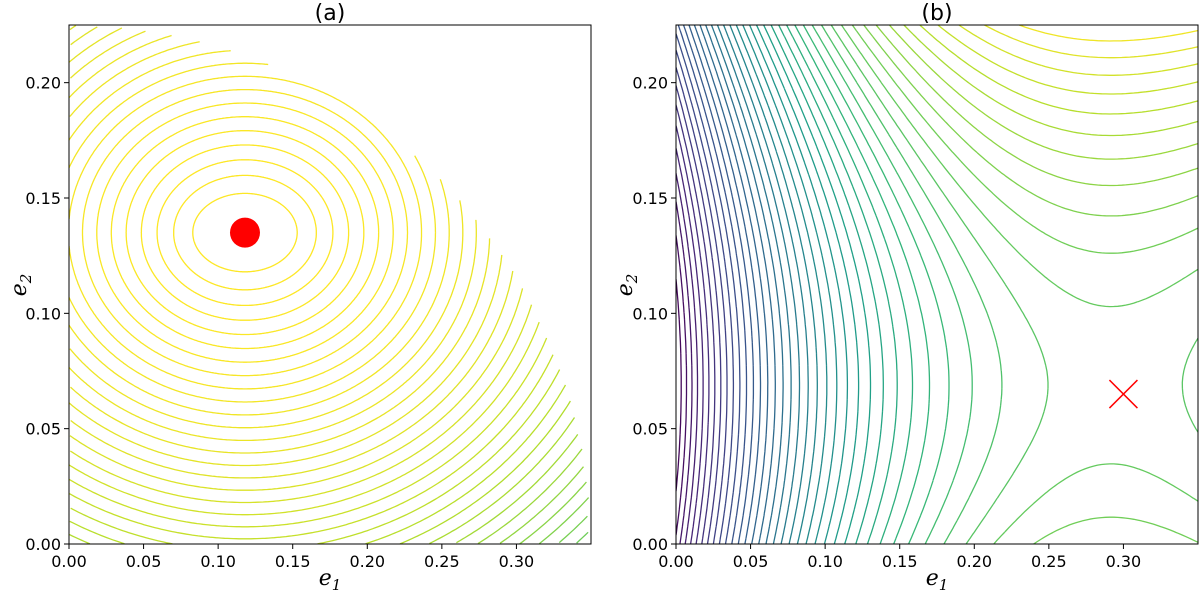 This screenshot has width=1200, height=594. I want to click on panel-a-title: (a), so click(330, 13).